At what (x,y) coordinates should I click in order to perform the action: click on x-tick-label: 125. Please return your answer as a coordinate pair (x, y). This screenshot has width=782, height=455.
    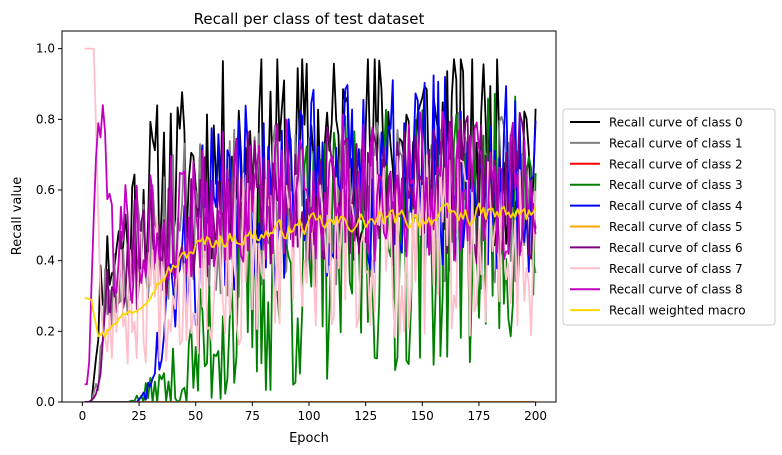
    Looking at the image, I should click on (365, 416).